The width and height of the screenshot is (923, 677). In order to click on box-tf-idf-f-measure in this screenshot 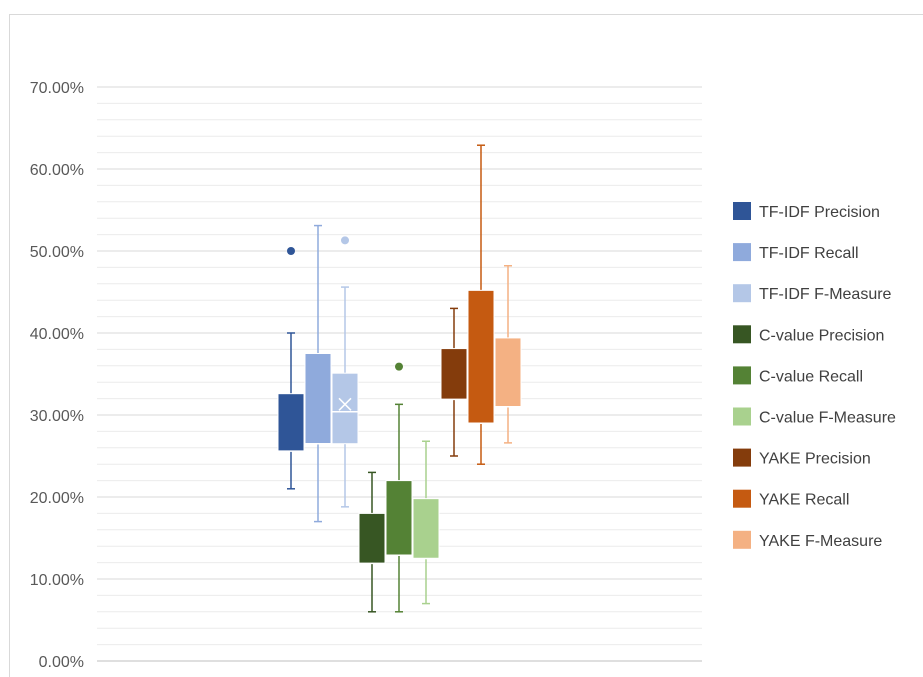, I will do `click(345, 372)`.